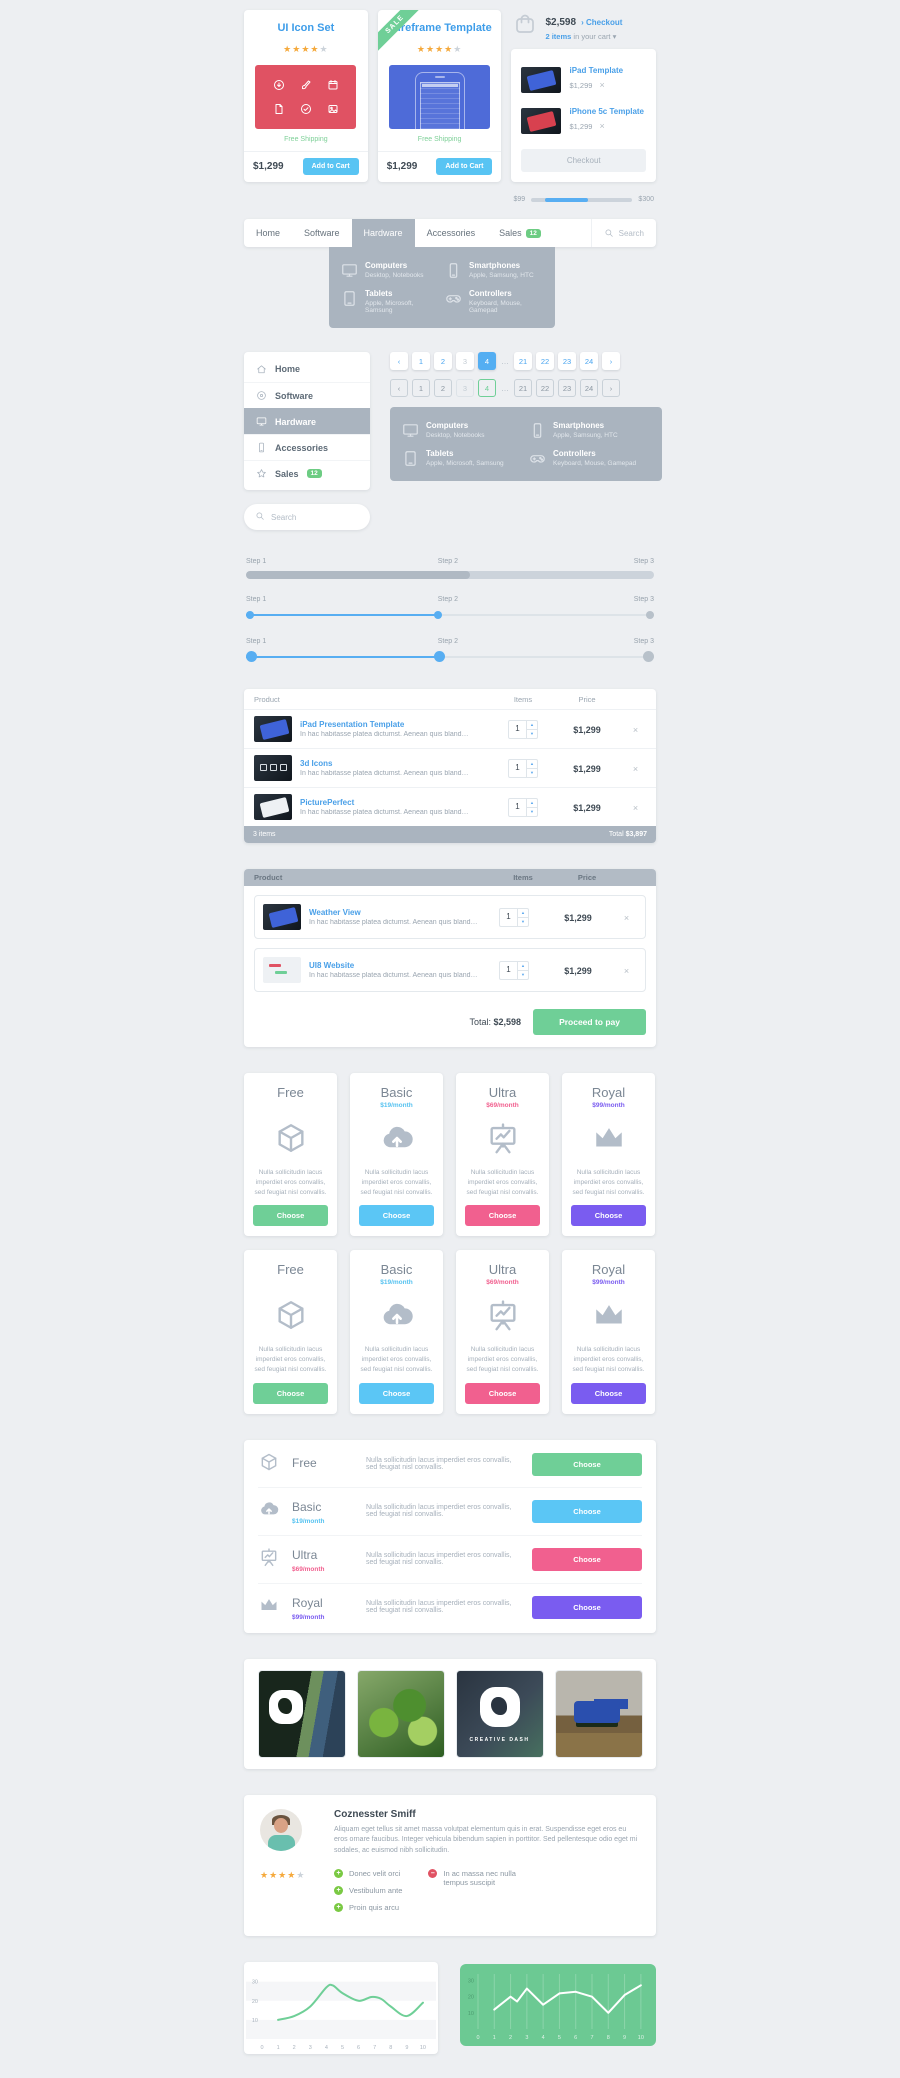  What do you see at coordinates (583, 36) in the screenshot?
I see `cart-items-summary: 2 items in your cart ▾` at bounding box center [583, 36].